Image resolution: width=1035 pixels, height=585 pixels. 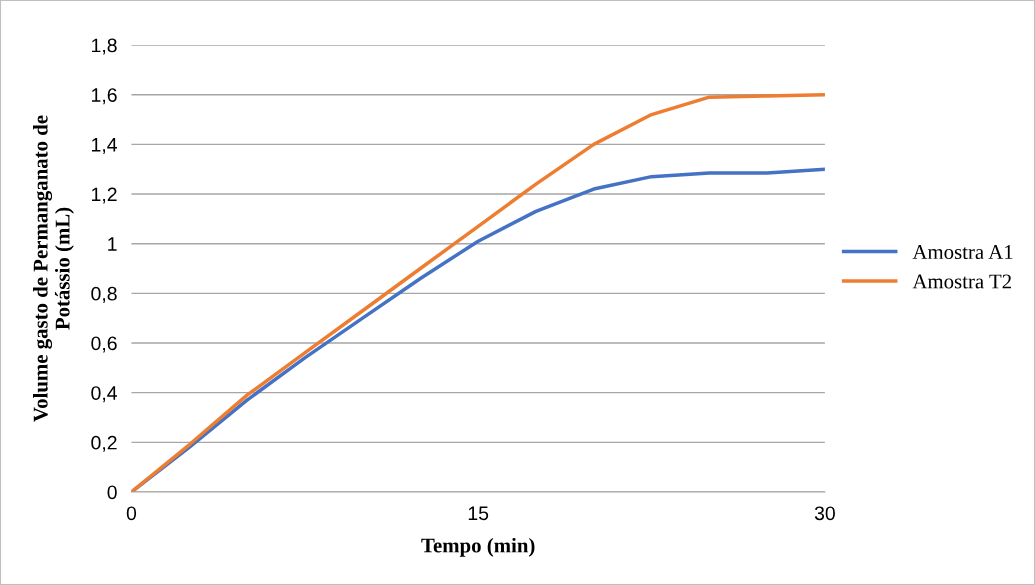 I want to click on legend-label: Amostra T2, so click(x=961, y=281).